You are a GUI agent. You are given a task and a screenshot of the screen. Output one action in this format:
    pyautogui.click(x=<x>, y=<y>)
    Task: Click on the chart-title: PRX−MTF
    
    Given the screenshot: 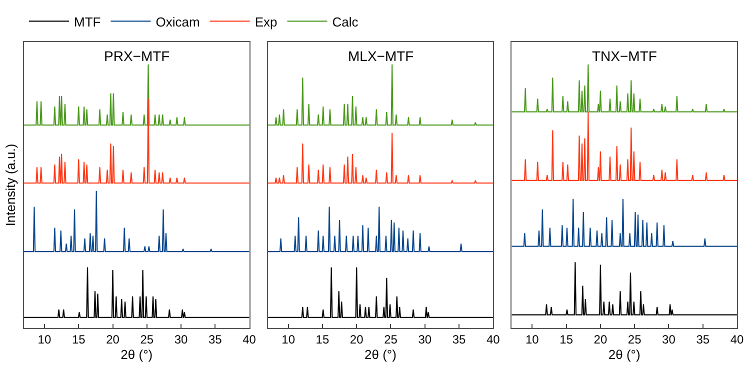 What is the action you would take?
    pyautogui.click(x=137, y=56)
    